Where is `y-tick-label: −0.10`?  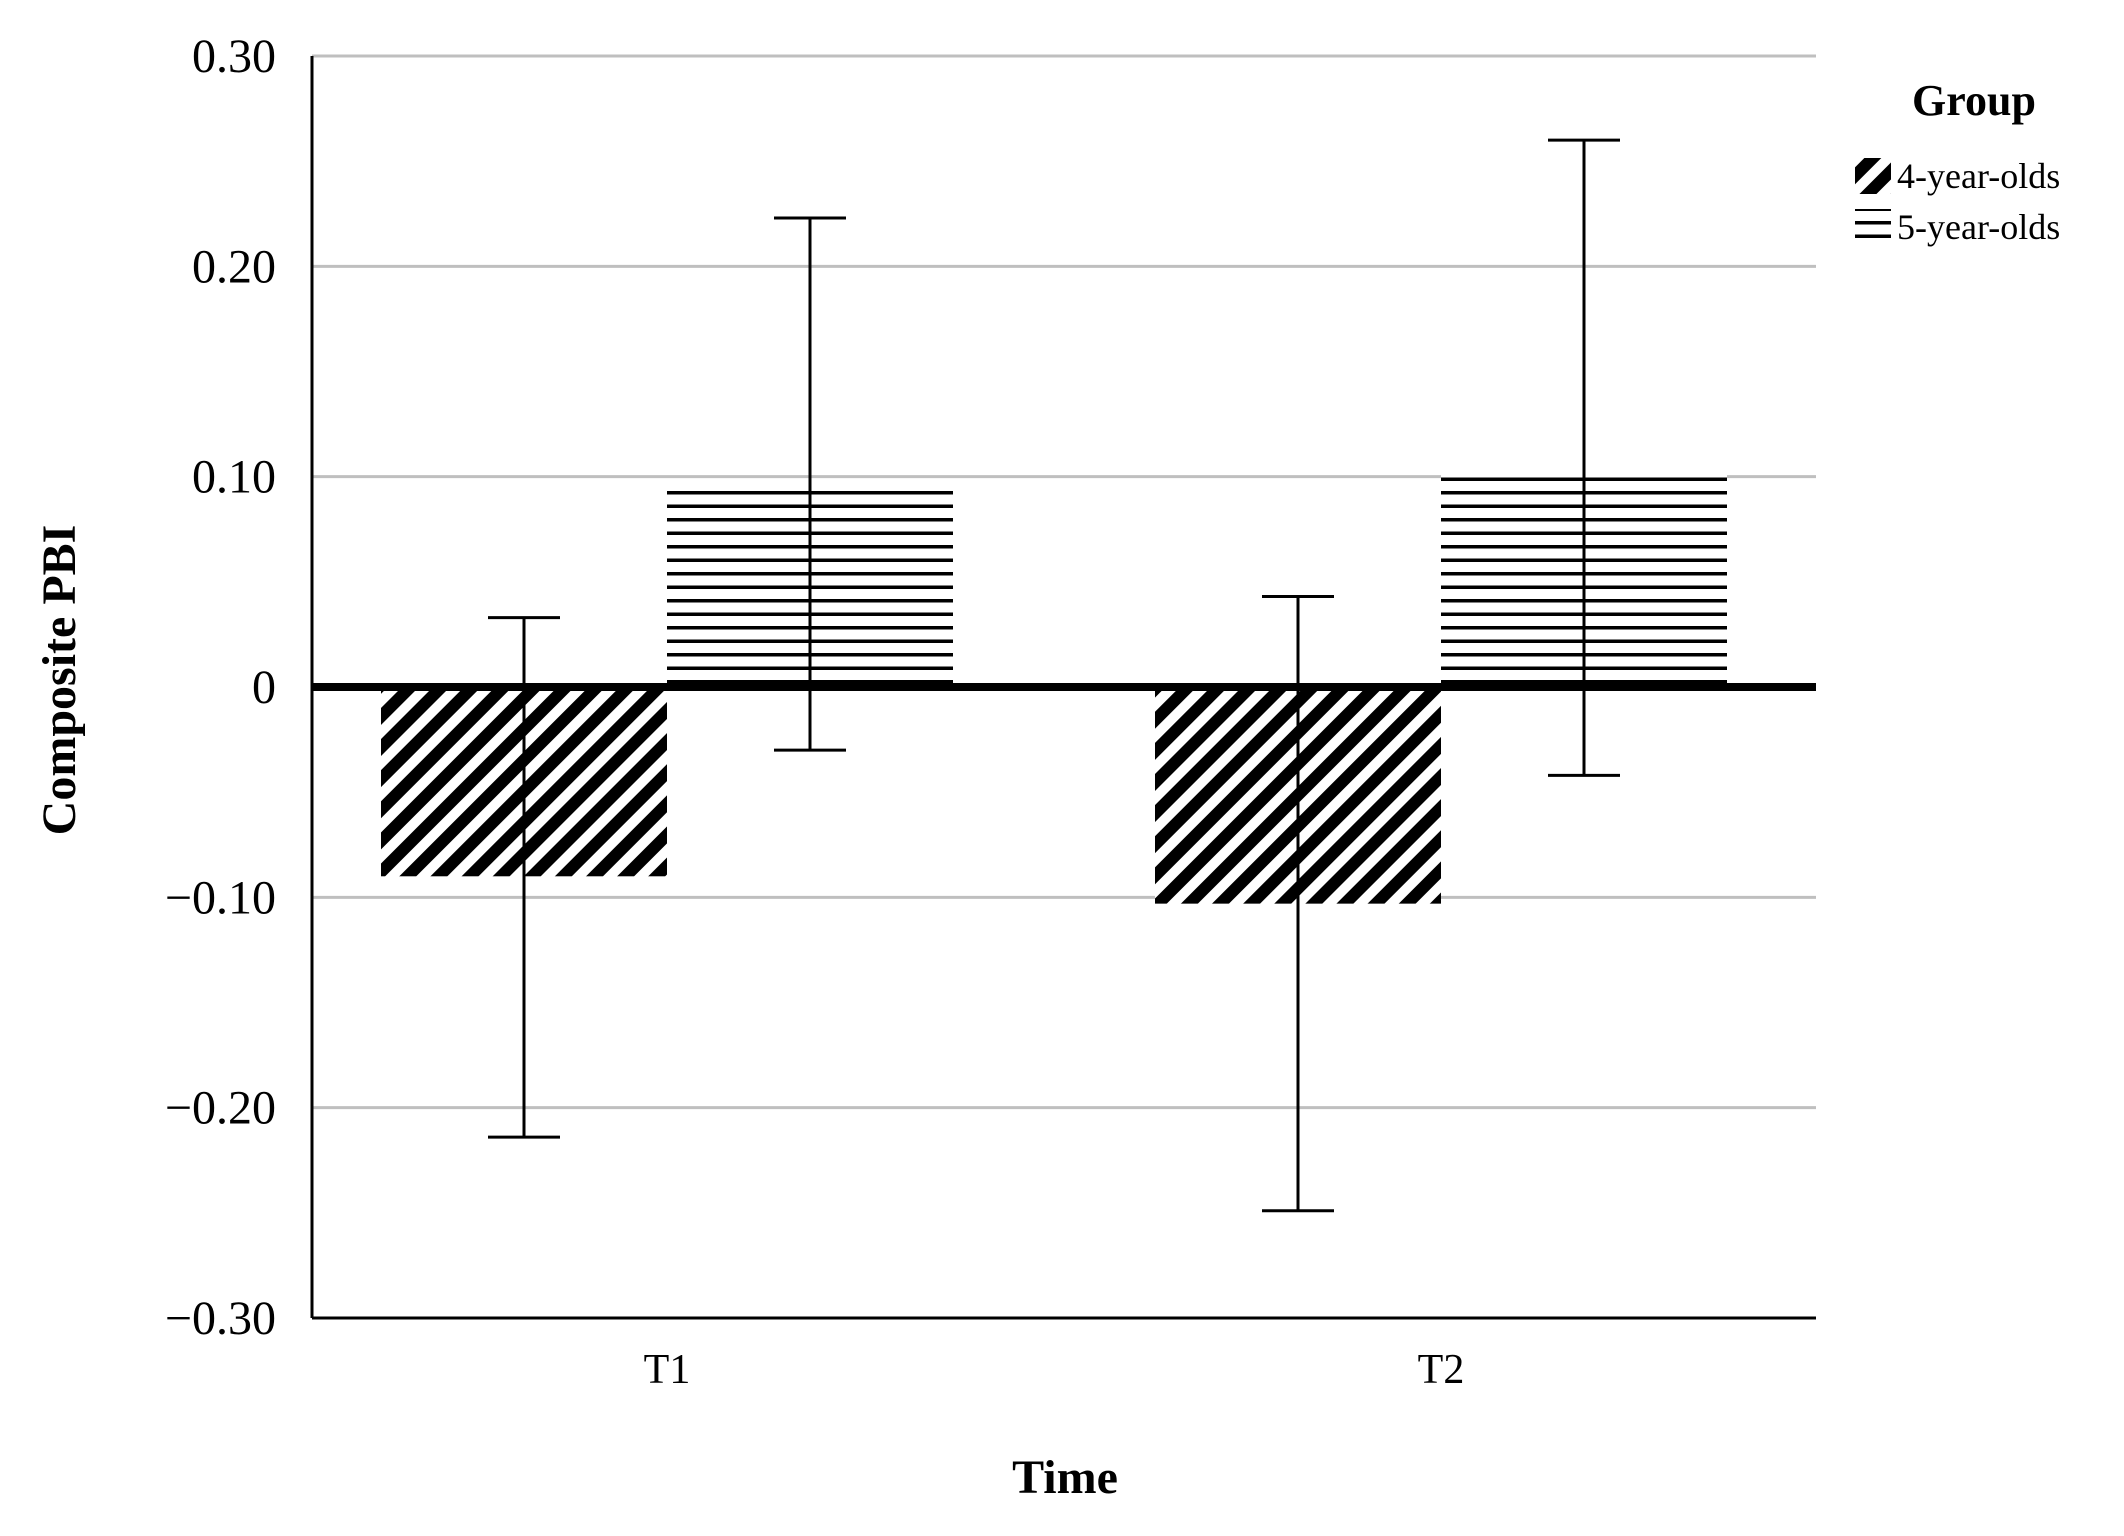 y-tick-label: −0.10 is located at coordinates (220, 897).